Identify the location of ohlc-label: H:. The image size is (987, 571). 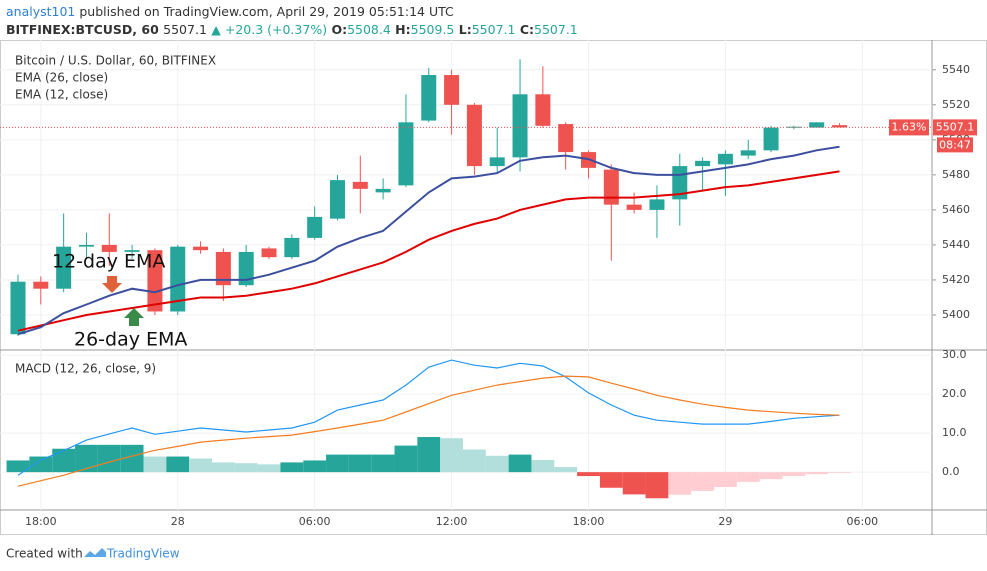
(402, 29).